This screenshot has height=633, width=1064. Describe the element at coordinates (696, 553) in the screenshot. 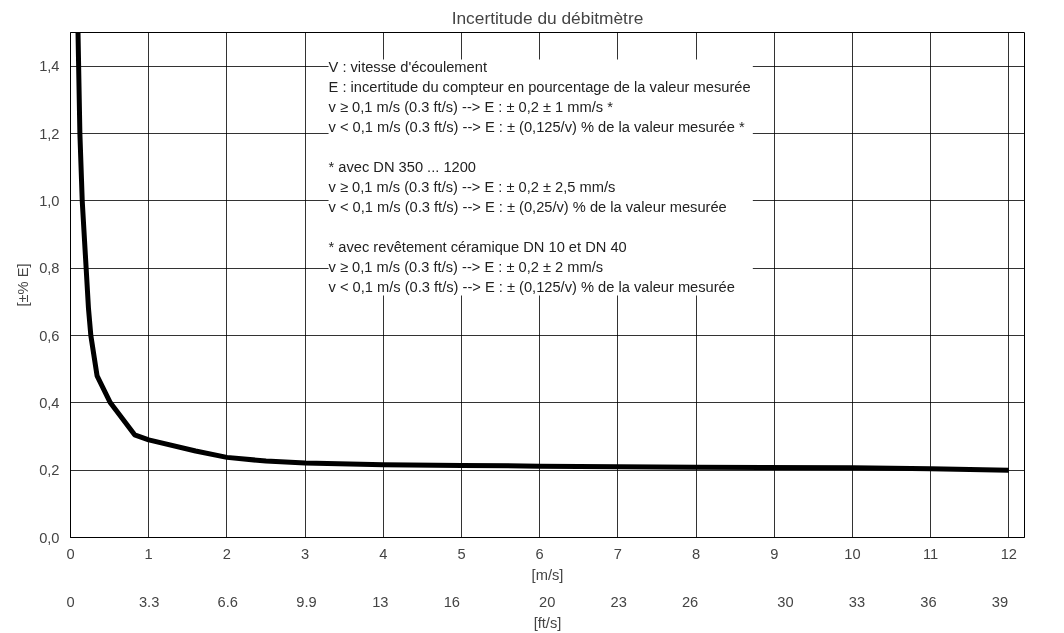

I see `x-tick-label: 8` at that location.